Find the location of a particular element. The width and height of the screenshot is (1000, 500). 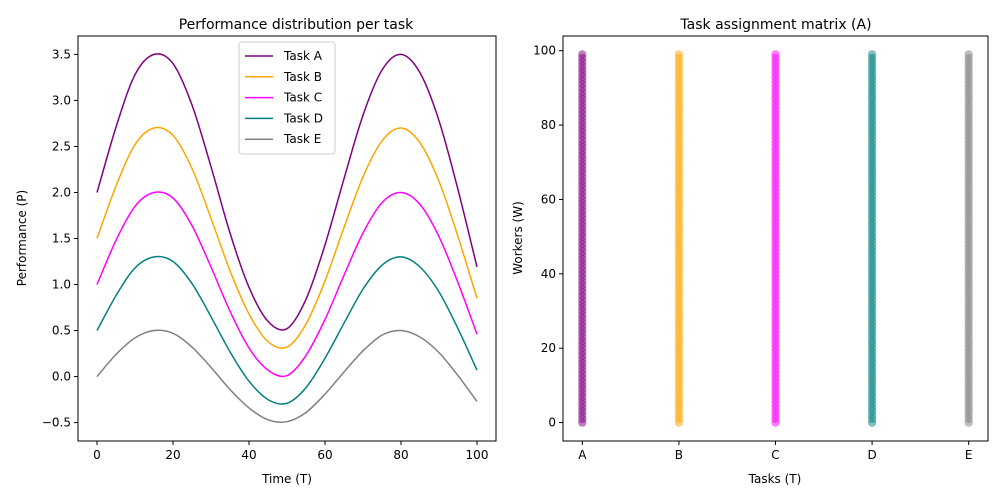

x-tick-label: 80 is located at coordinates (400, 455).